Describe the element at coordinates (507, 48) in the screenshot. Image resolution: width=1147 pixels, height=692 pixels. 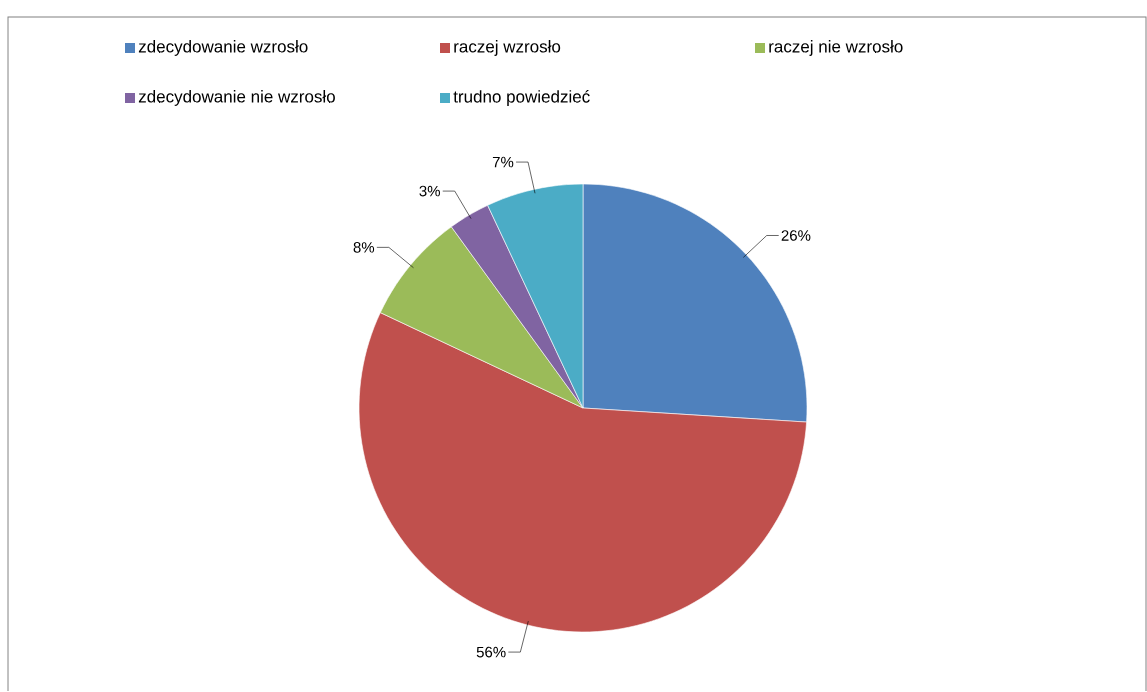
I see `legend-label: raczej wzrosło` at that location.